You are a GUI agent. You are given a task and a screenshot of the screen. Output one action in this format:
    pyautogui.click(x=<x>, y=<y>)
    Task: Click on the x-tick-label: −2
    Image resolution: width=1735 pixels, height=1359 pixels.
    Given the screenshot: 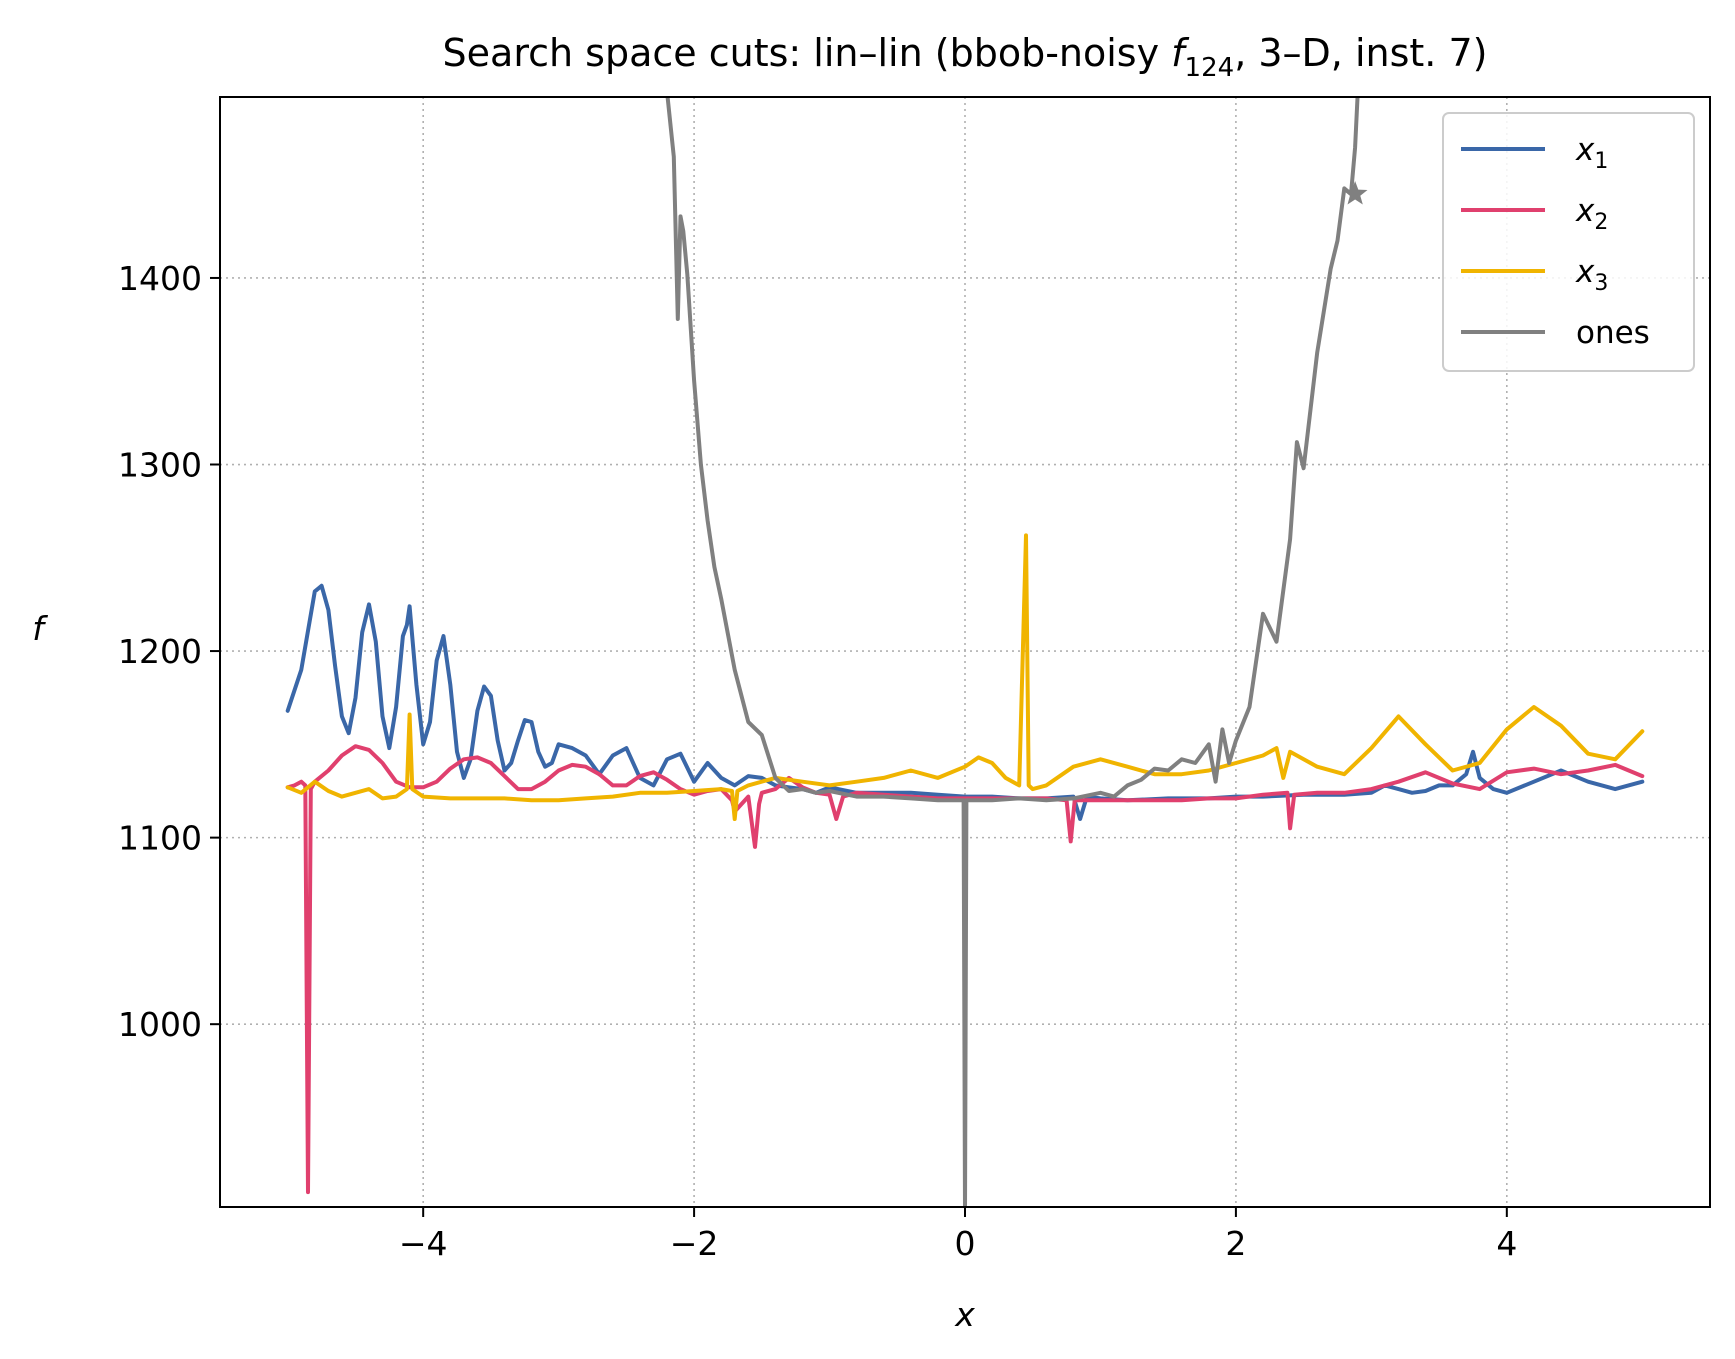 What is the action you would take?
    pyautogui.click(x=694, y=1243)
    